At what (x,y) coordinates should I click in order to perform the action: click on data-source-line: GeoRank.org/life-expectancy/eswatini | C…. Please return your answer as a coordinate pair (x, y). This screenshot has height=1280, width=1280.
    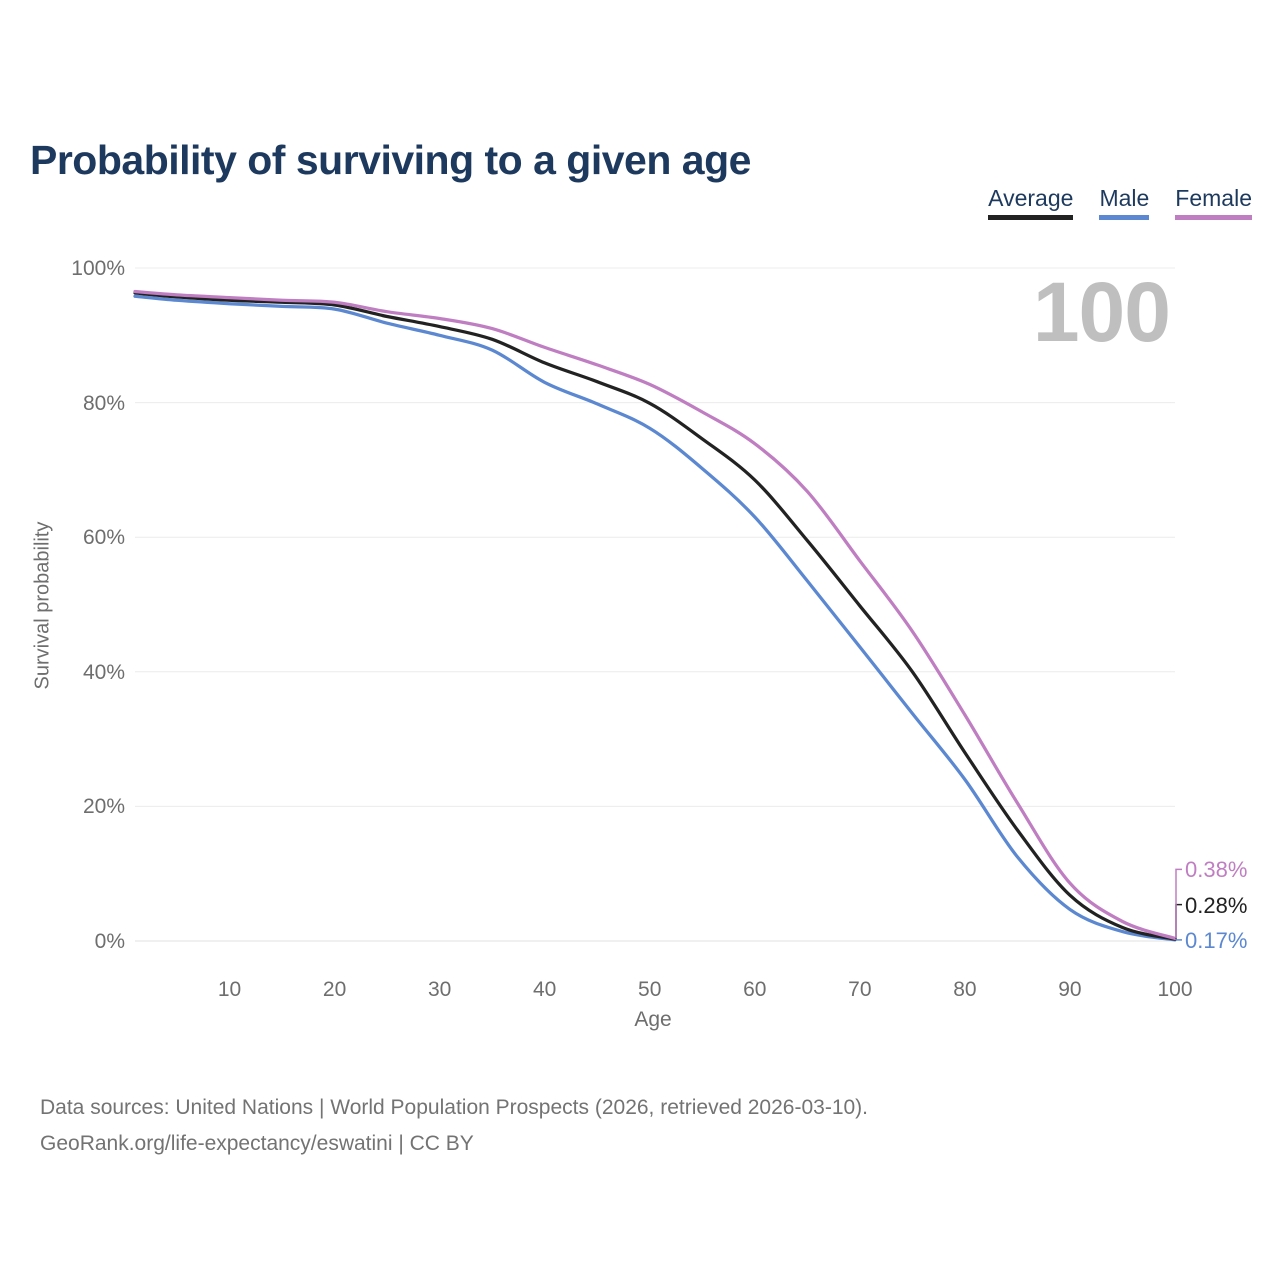
    Looking at the image, I should click on (257, 1143).